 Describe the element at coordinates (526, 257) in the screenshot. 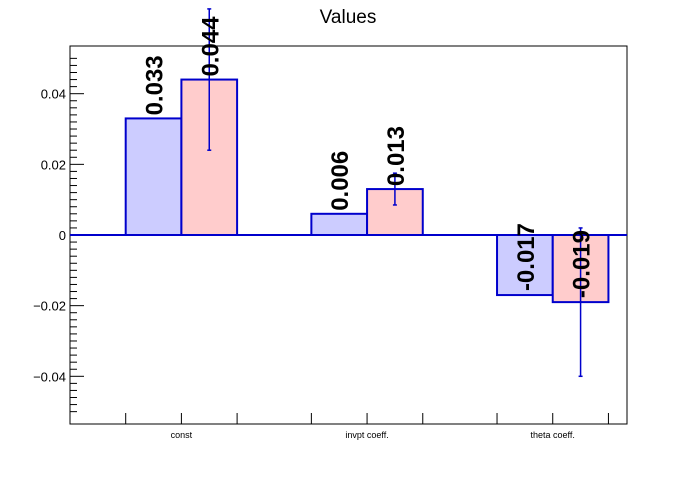

I see `data-label: -0.017` at that location.